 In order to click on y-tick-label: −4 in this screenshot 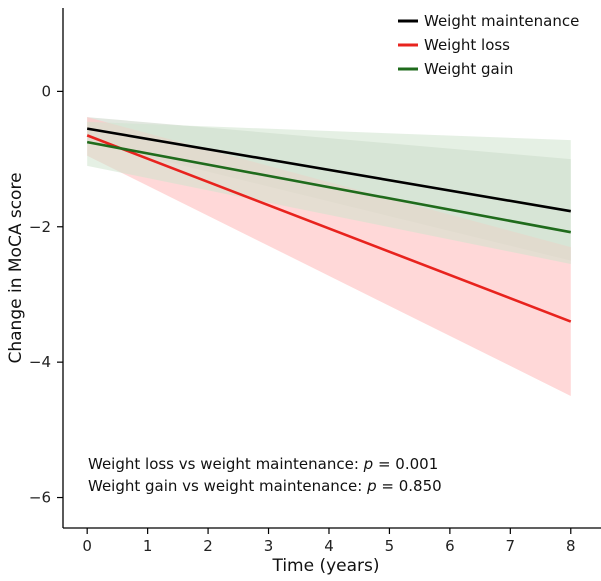, I will do `click(40, 362)`.